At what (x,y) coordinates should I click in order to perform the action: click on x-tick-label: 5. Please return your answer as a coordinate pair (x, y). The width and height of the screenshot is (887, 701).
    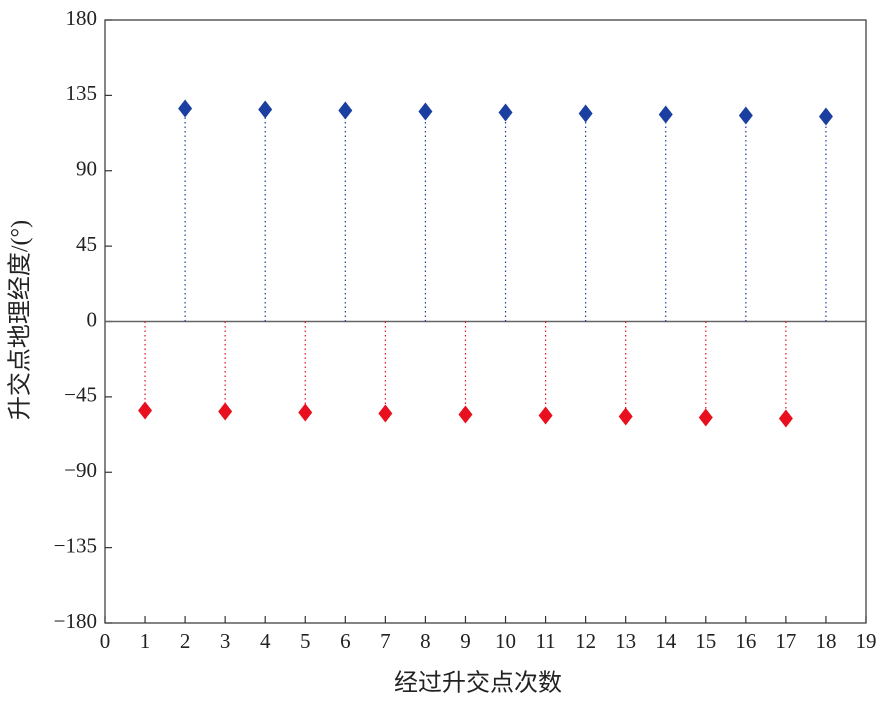
    Looking at the image, I should click on (305, 641).